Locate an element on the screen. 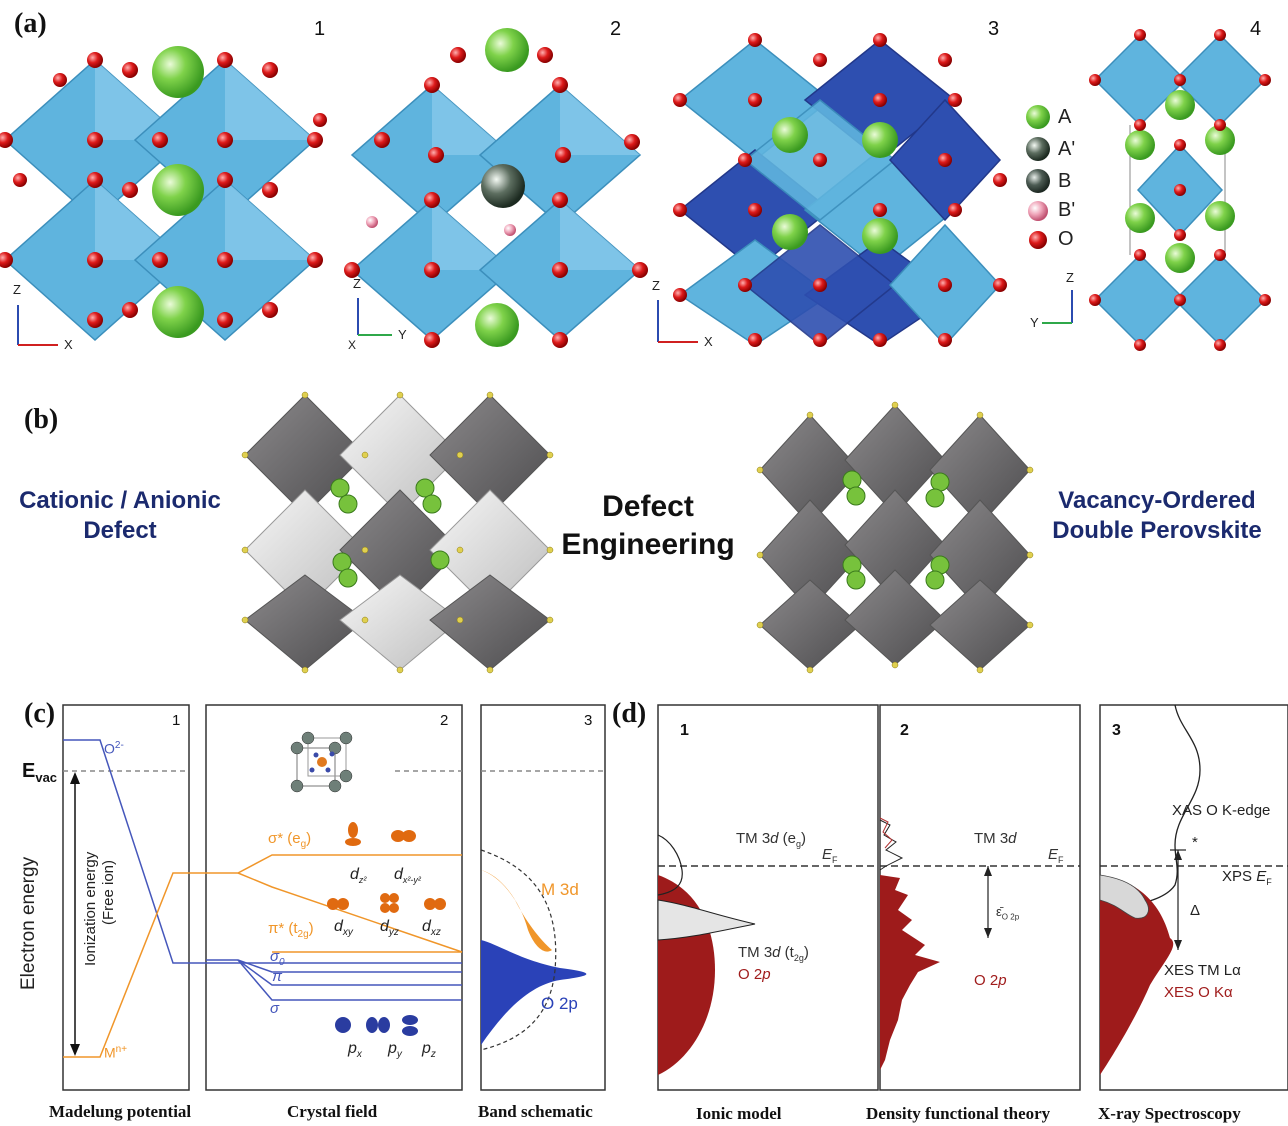 The image size is (1288, 1126). dft-o2p-dos is located at coordinates (910, 972).